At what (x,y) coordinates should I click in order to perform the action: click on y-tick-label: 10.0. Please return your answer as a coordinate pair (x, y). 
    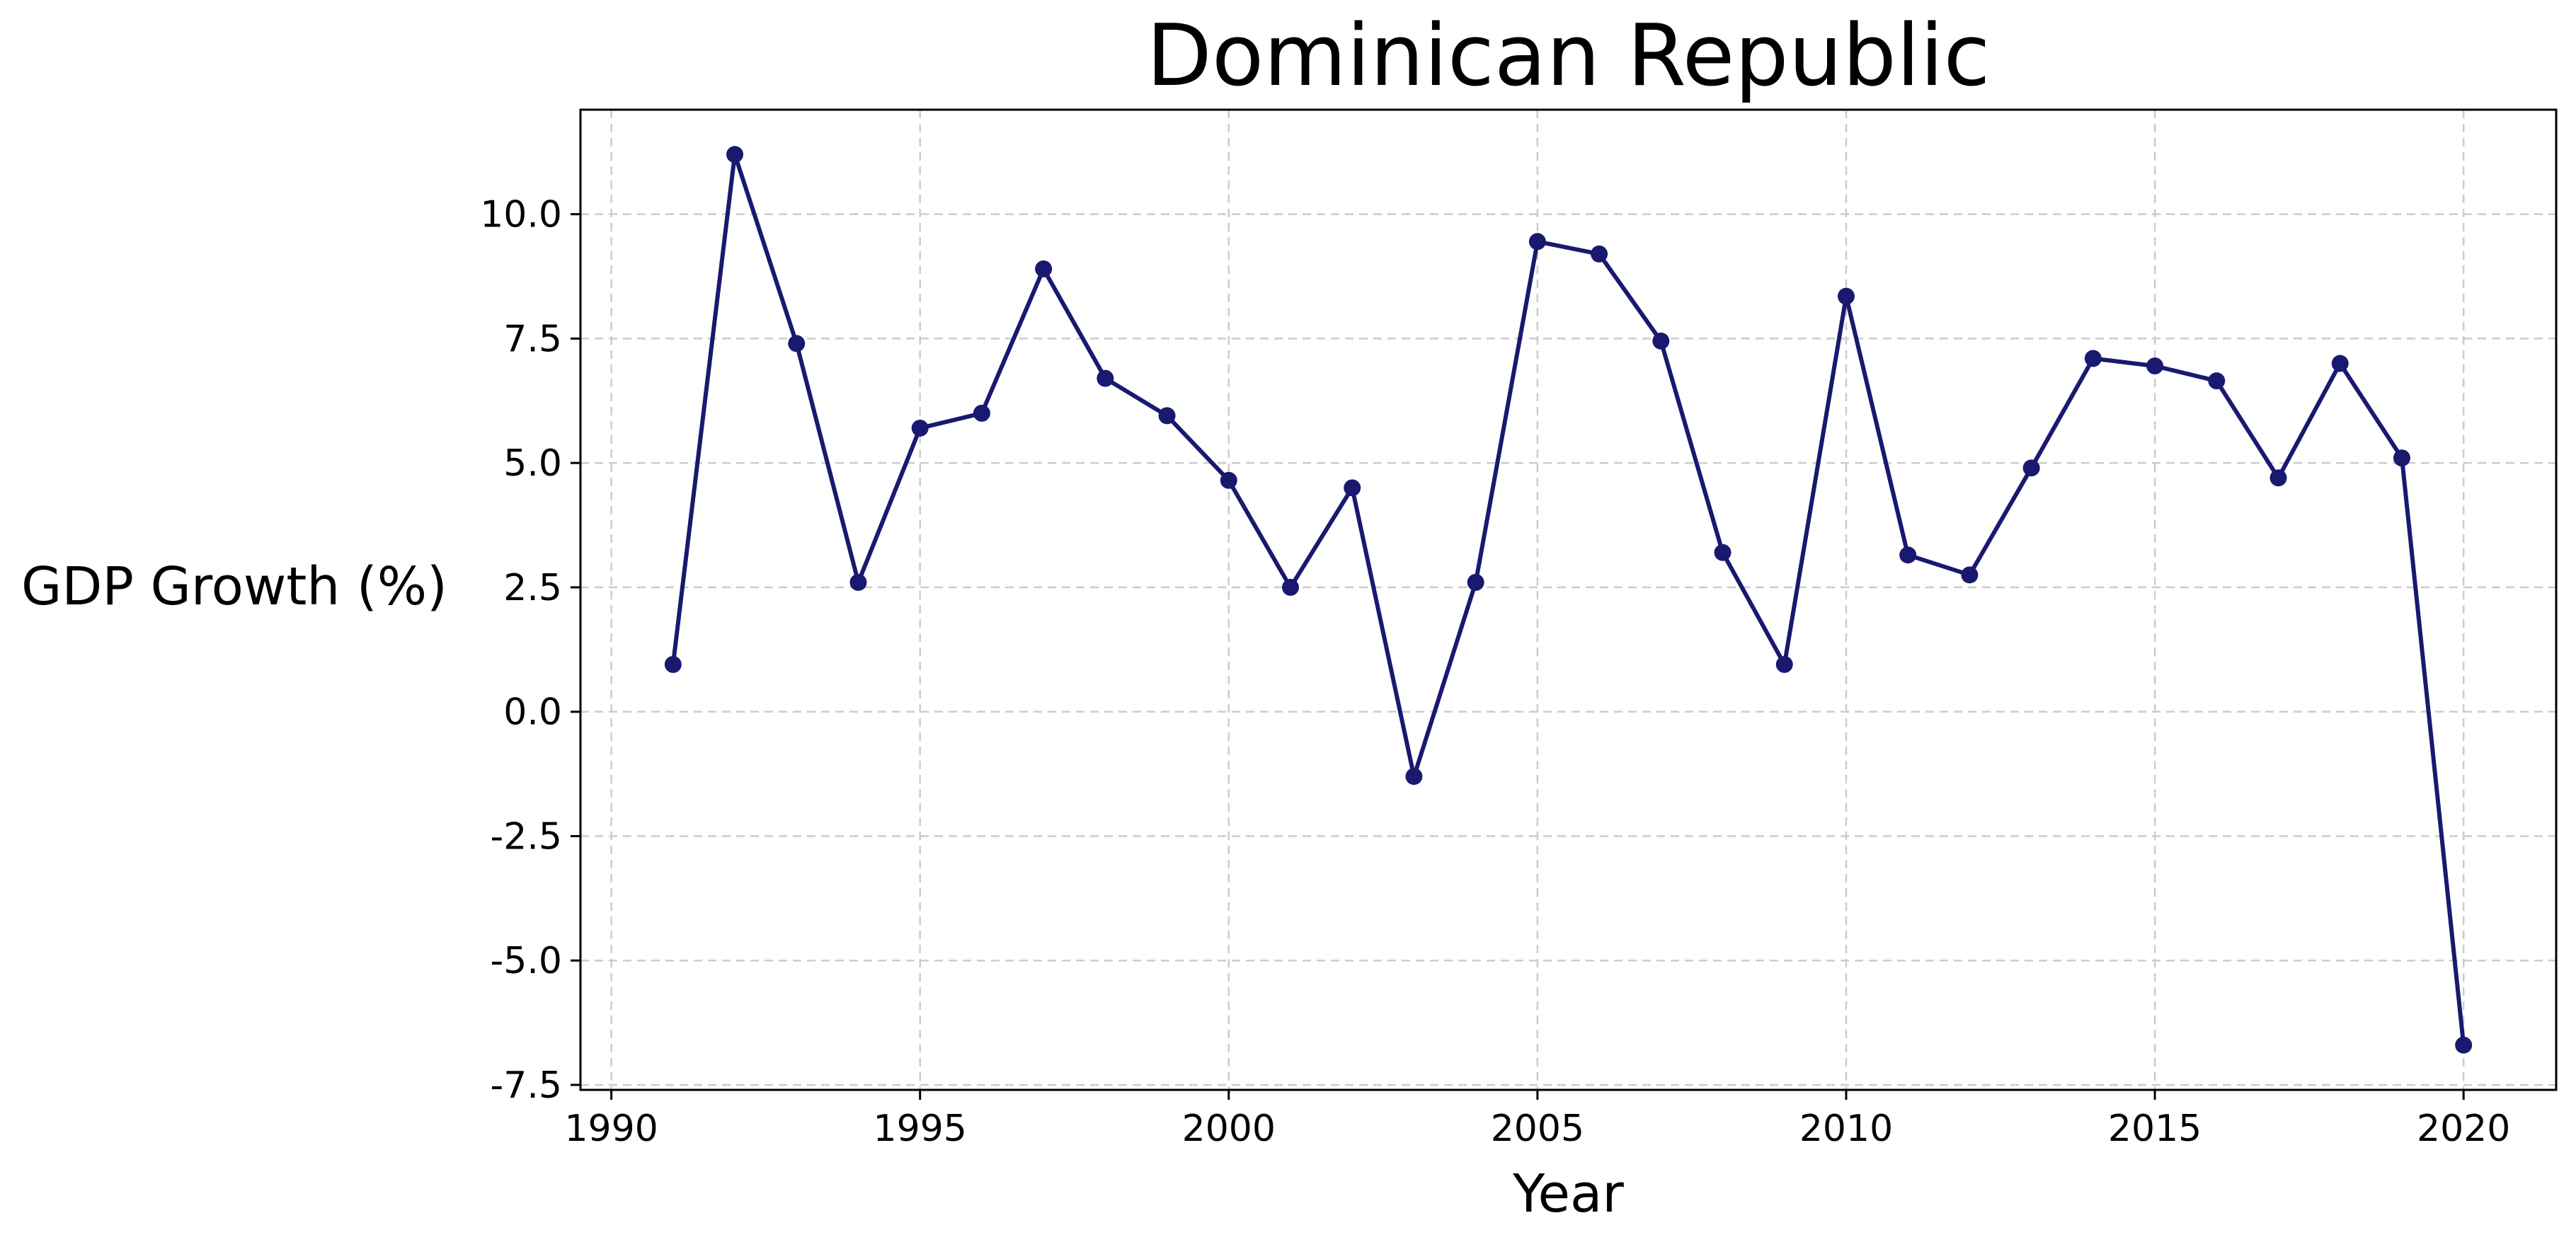
    Looking at the image, I should click on (521, 215).